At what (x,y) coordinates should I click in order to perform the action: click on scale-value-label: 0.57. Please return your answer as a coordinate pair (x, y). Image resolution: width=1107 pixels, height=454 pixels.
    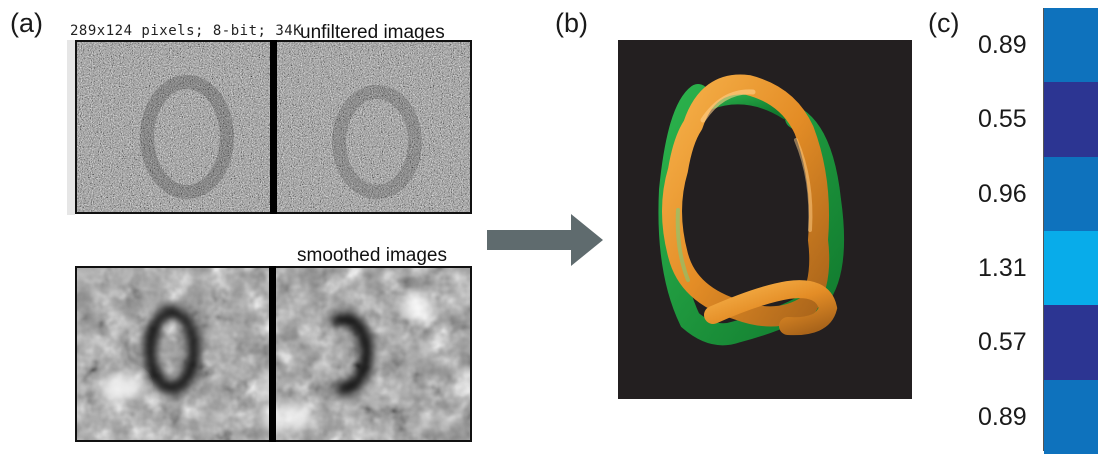
    Looking at the image, I should click on (1010, 342).